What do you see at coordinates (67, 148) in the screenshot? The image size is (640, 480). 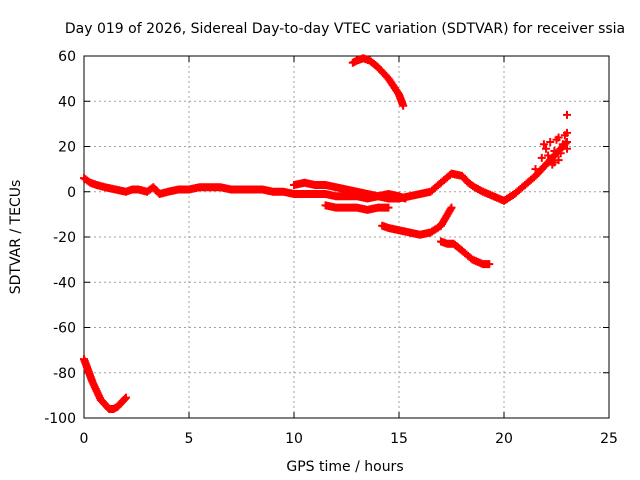 I see `y-tick-label: 20` at bounding box center [67, 148].